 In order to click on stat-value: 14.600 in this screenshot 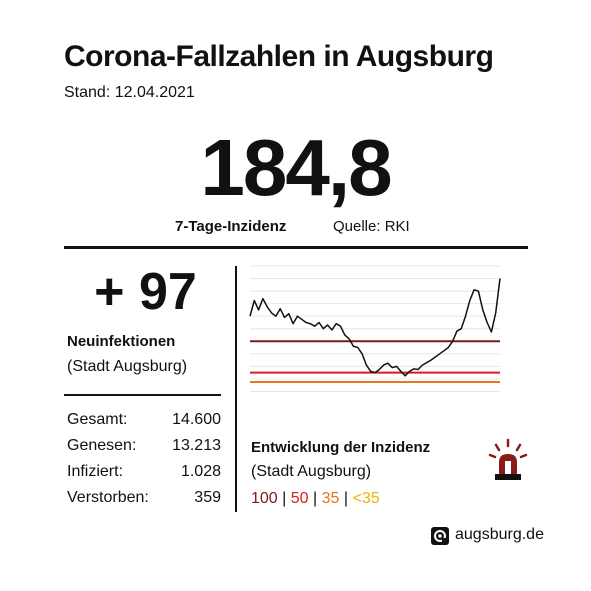, I will do `click(196, 419)`.